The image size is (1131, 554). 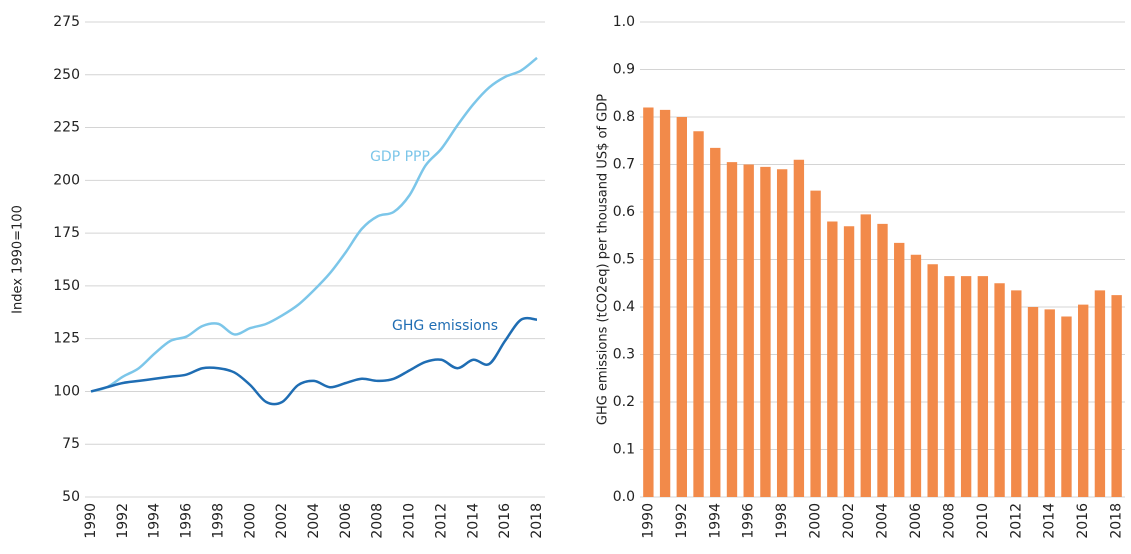 I want to click on y-tick-label: 275, so click(x=66, y=22).